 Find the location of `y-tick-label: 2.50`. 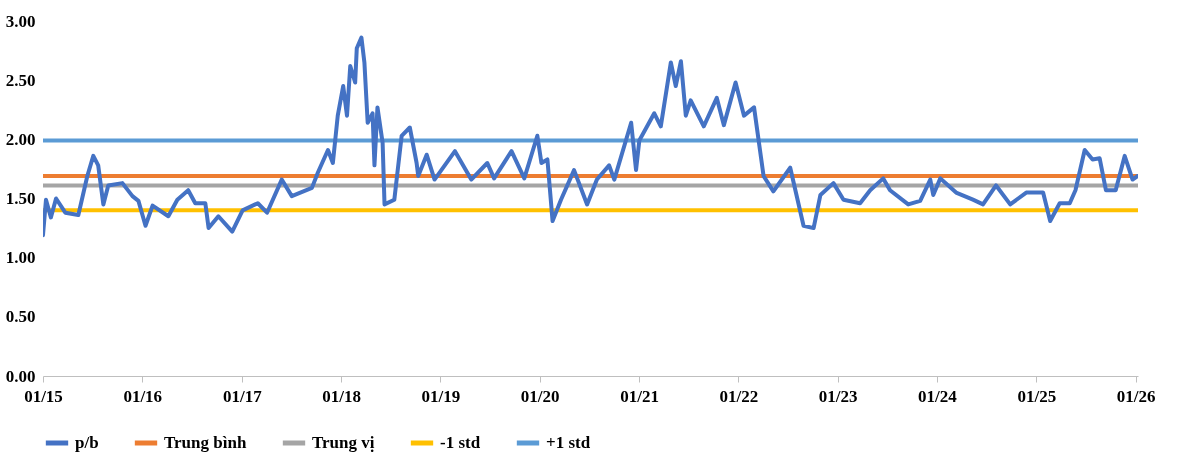

y-tick-label: 2.50 is located at coordinates (20, 80).